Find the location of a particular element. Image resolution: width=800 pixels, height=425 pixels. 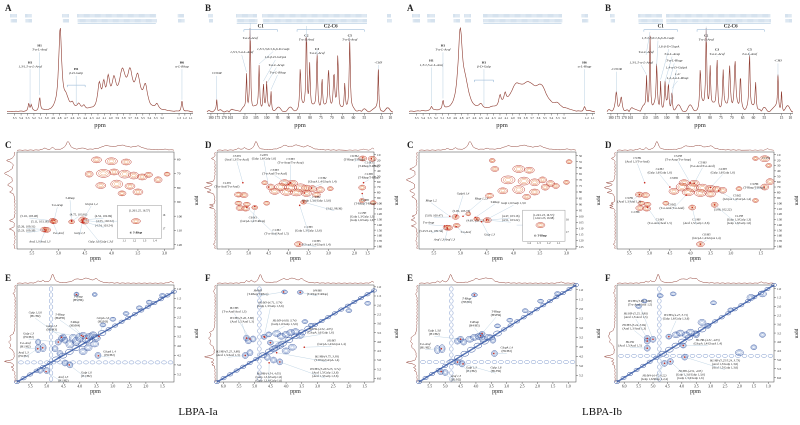

svg-text: 10 is located at coordinates (391, 118).